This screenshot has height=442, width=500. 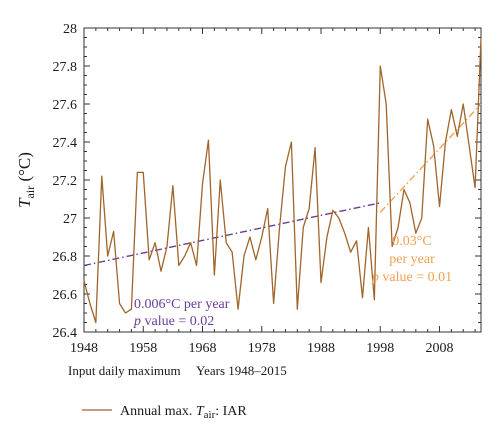 I want to click on x-tick-label: 1988, so click(x=321, y=348).